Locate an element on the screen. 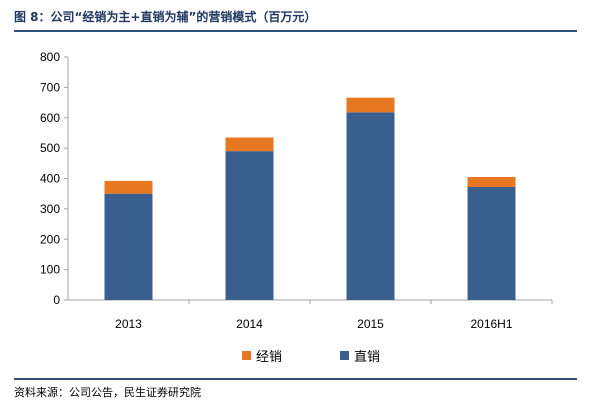  x-tick-label: 2016H1 is located at coordinates (491, 324).